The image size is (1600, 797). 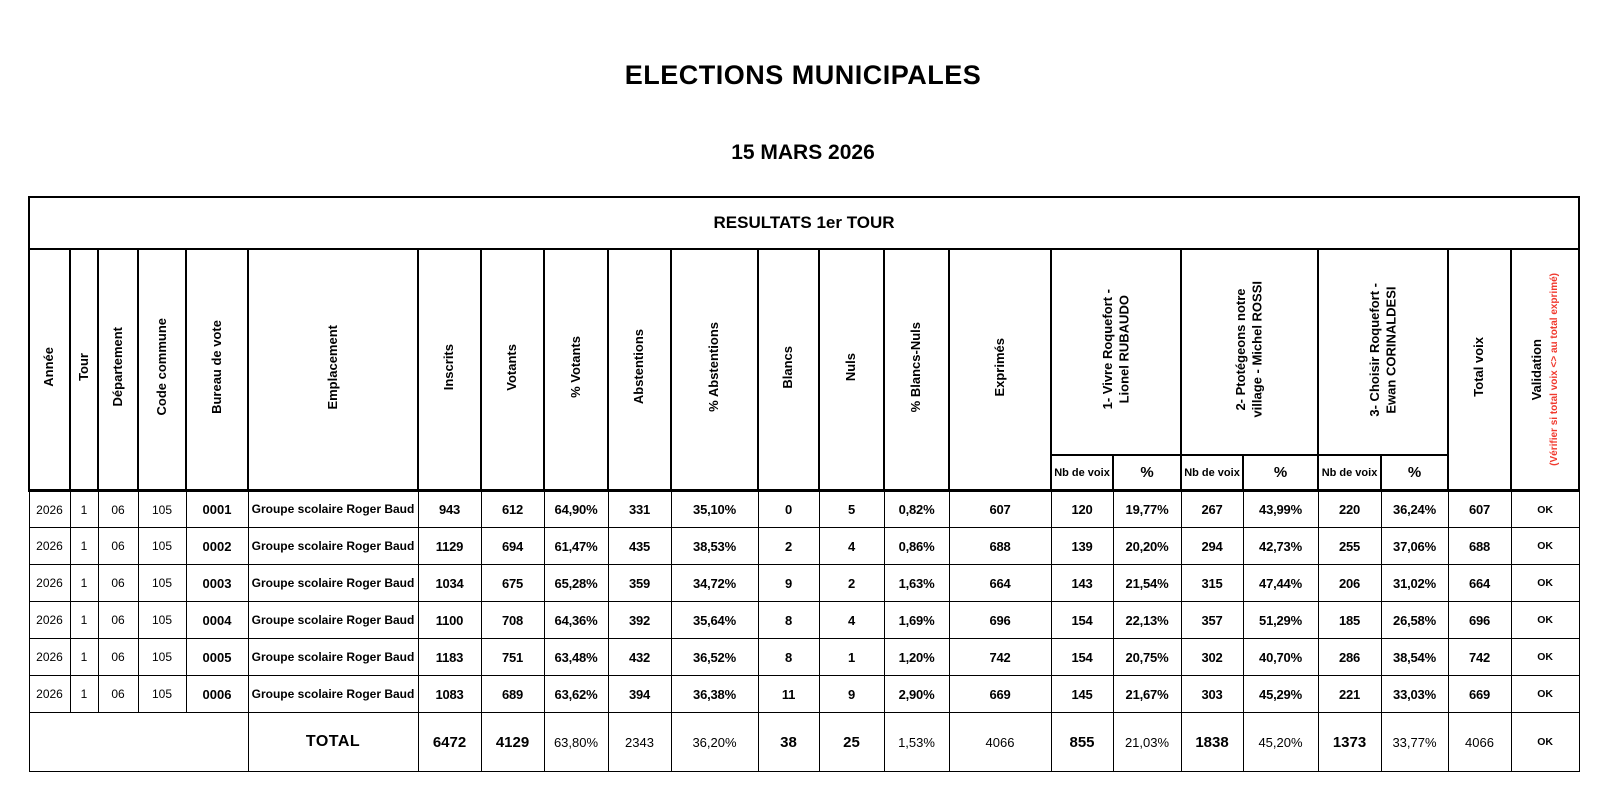 What do you see at coordinates (1212, 694) in the screenshot?
I see `cell-c2-voix: 303` at bounding box center [1212, 694].